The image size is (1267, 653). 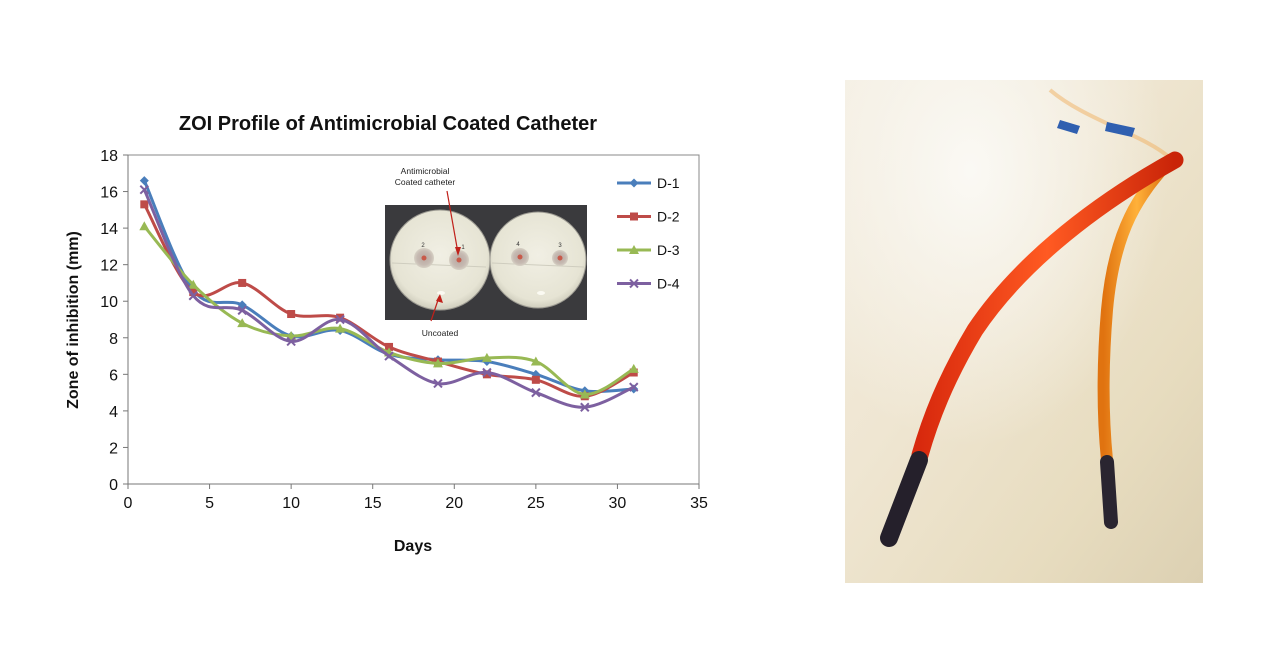 What do you see at coordinates (668, 217) in the screenshot?
I see `legend-label: D-2` at bounding box center [668, 217].